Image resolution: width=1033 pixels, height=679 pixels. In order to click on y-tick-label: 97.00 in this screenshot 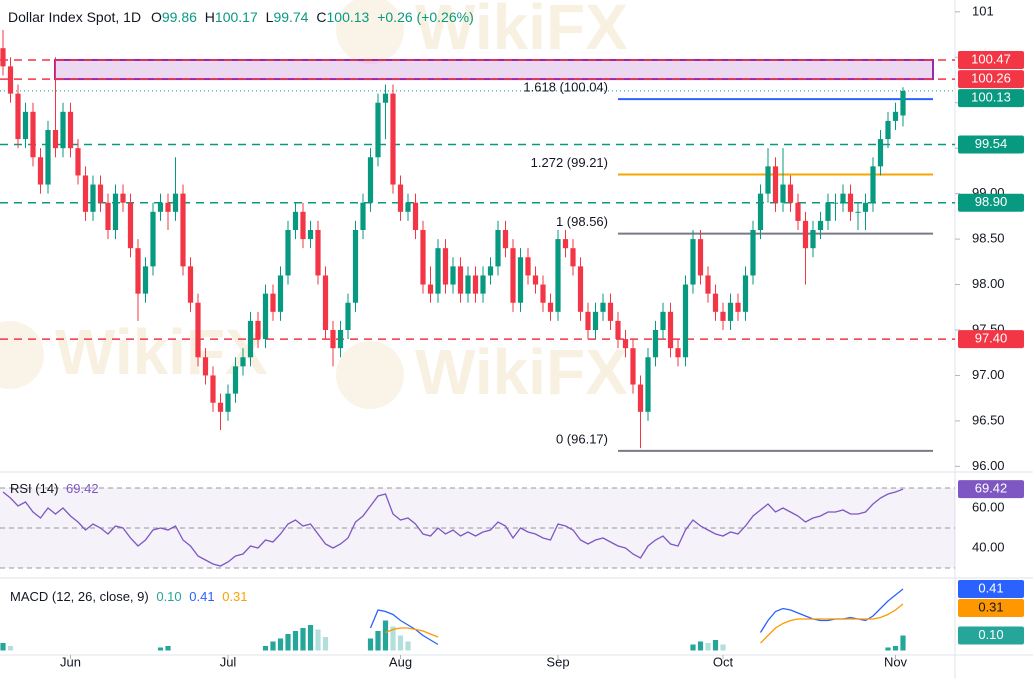, I will do `click(988, 374)`.